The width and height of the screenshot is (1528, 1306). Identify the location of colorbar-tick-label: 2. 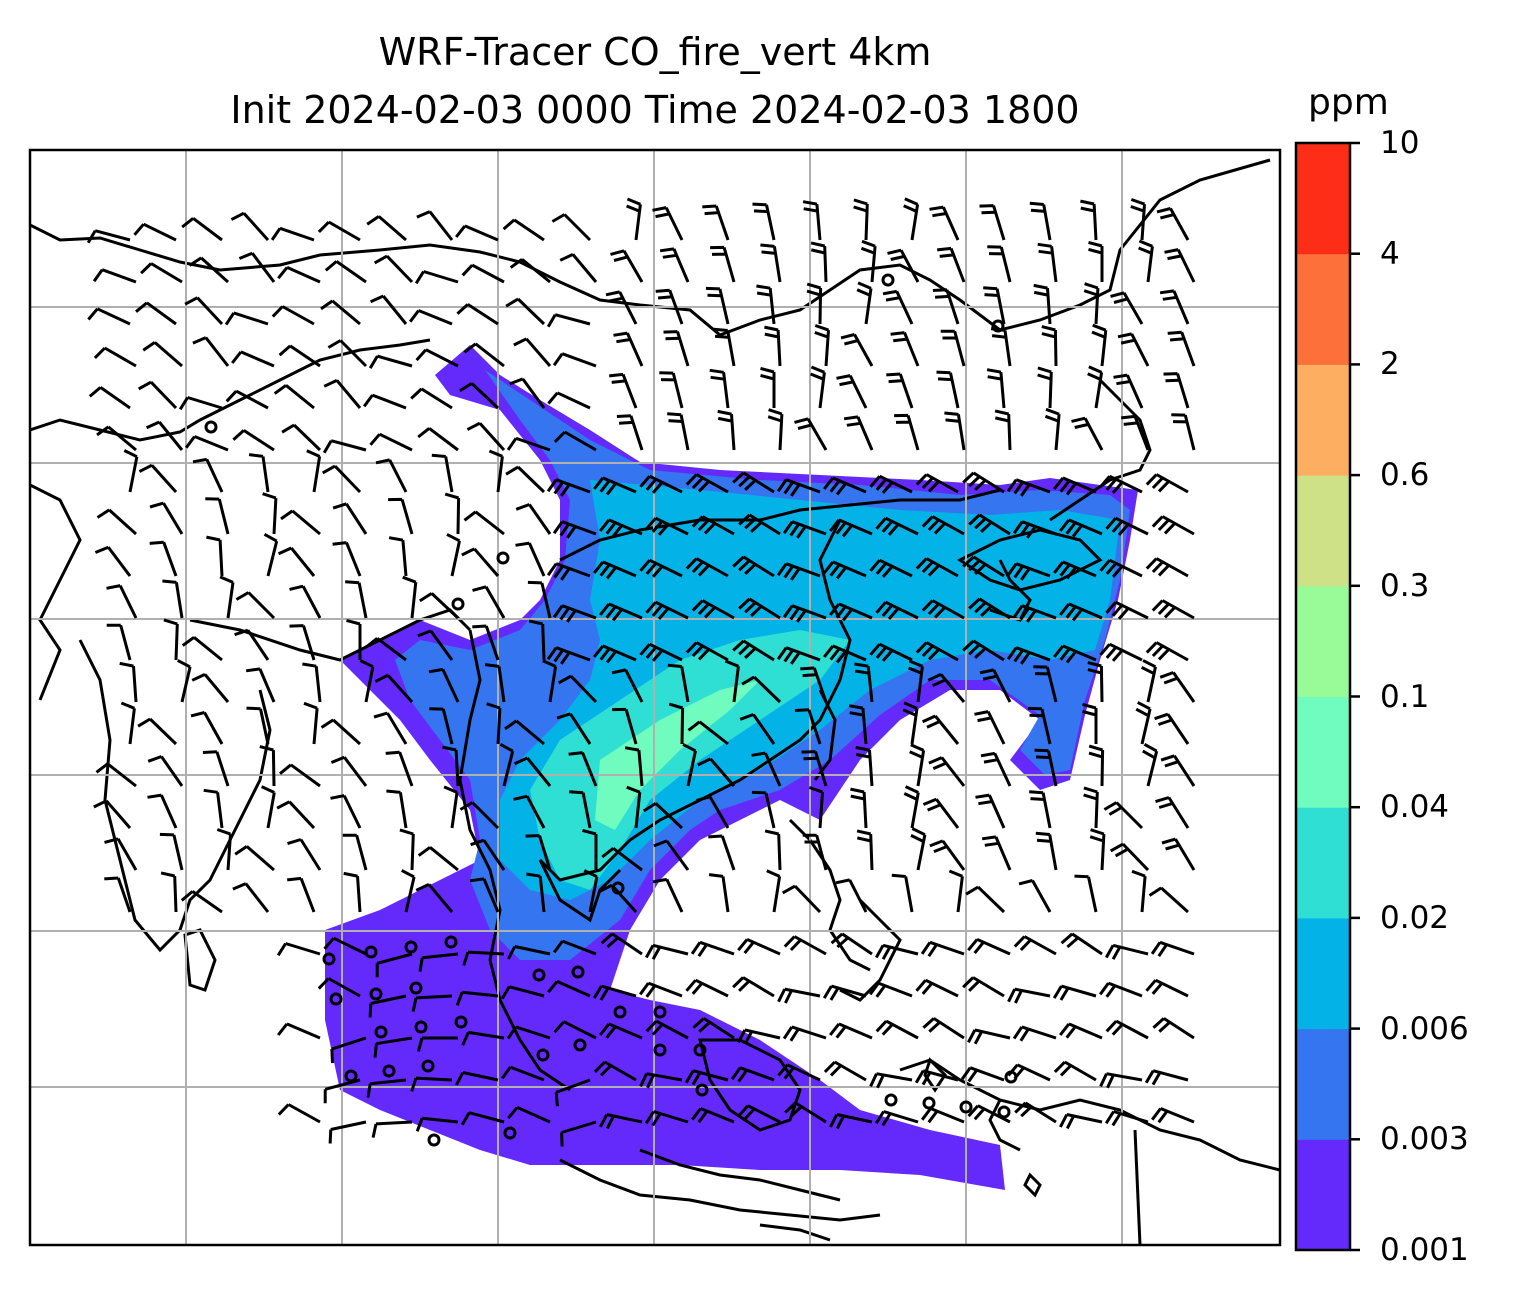
(1390, 364).